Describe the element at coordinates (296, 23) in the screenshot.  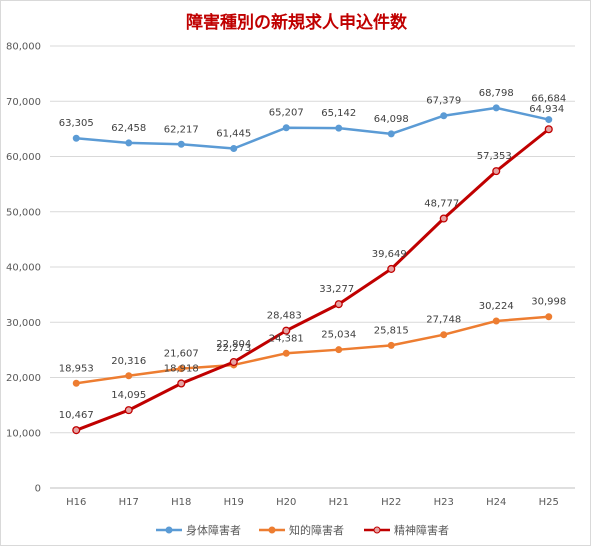
I see `chart-title: 障害種別の新規求人申込件数` at that location.